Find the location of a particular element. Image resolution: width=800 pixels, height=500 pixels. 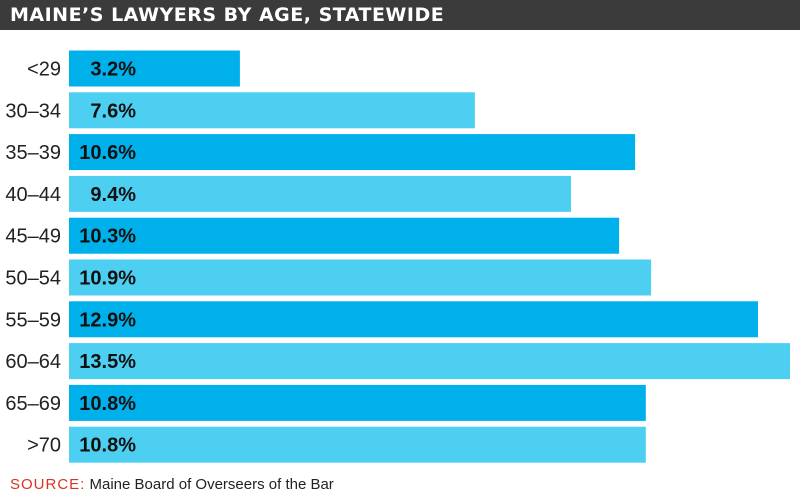

category-label: 35–39 is located at coordinates (33, 153).